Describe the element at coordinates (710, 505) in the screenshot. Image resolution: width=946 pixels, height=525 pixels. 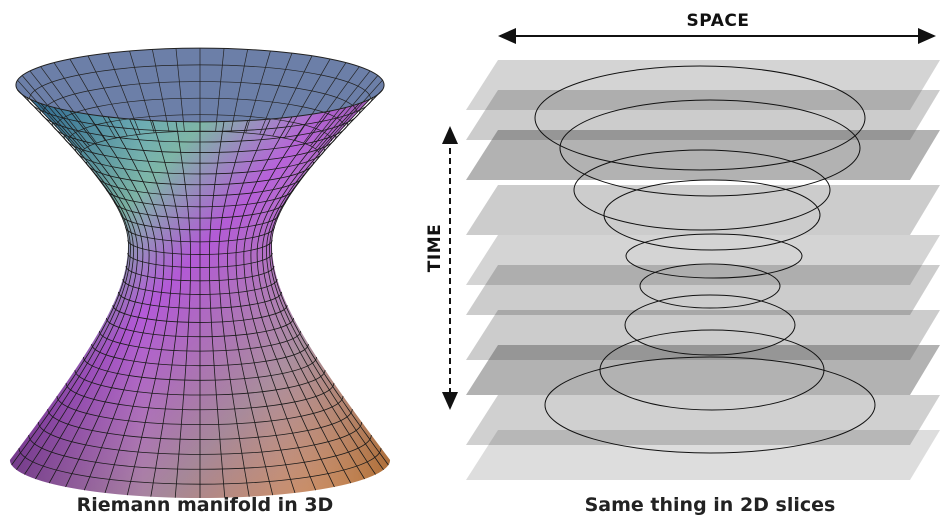
I see `right-caption: Same thing in 2D slices` at that location.